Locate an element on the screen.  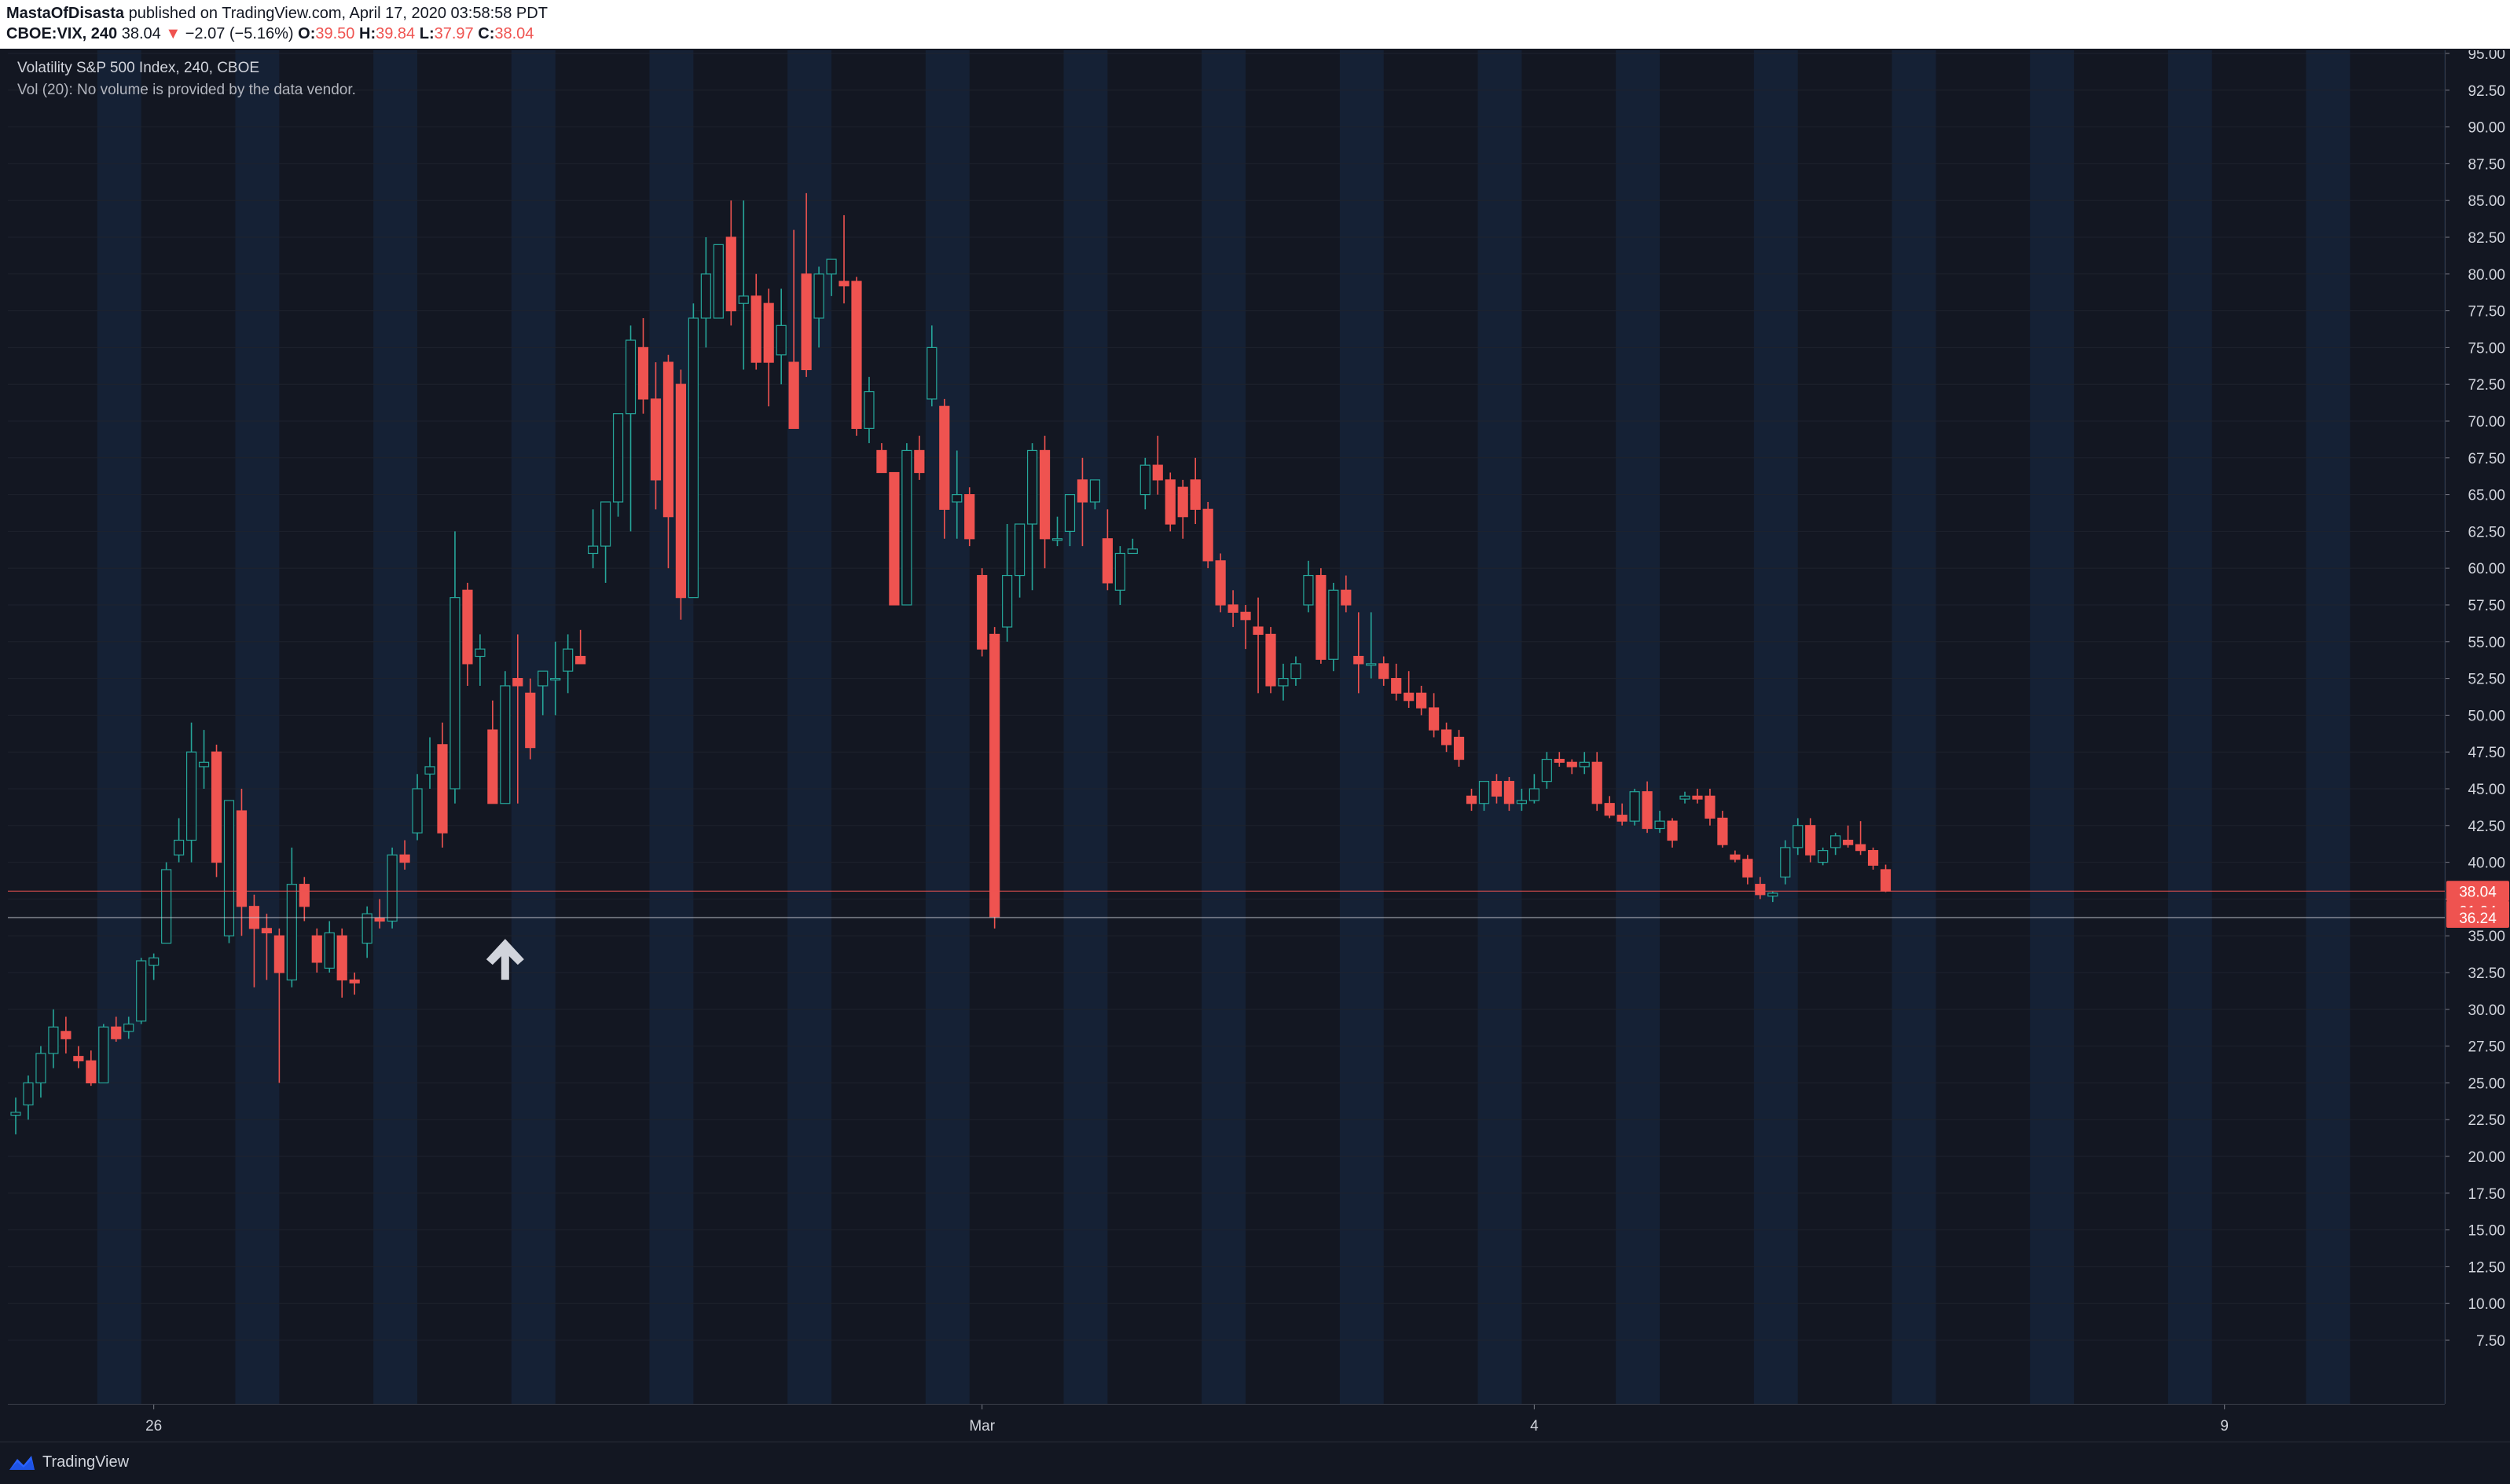
price-label-text: 36.24 is located at coordinates (2478, 919).